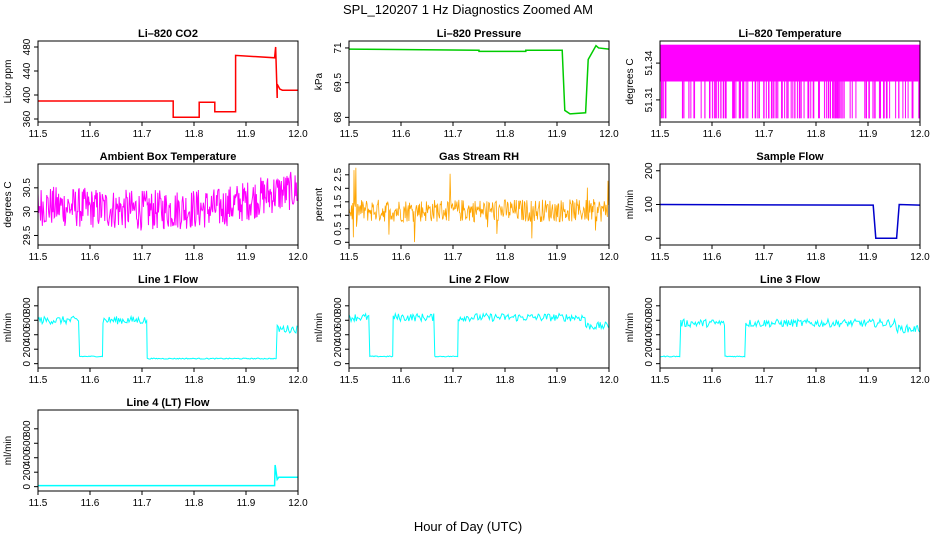 Image resolution: width=936 pixels, height=540 pixels. Describe the element at coordinates (27, 70) in the screenshot. I see `y-tick-label: 440` at that location.